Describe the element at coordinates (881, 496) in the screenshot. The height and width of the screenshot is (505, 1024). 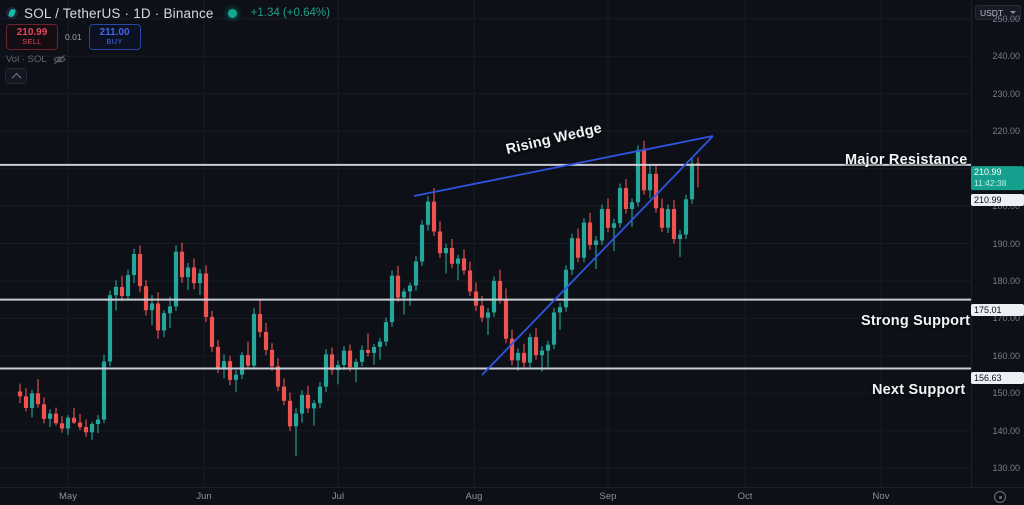
I see `time-tick: Nov` at that location.